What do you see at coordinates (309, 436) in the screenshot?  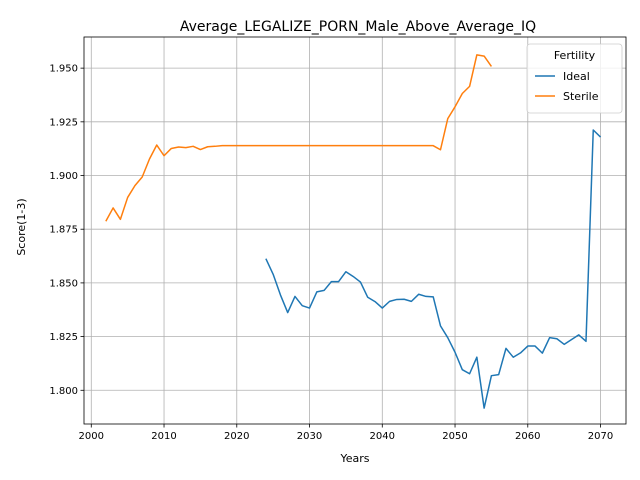 I see `x-tick-label: 2030` at bounding box center [309, 436].